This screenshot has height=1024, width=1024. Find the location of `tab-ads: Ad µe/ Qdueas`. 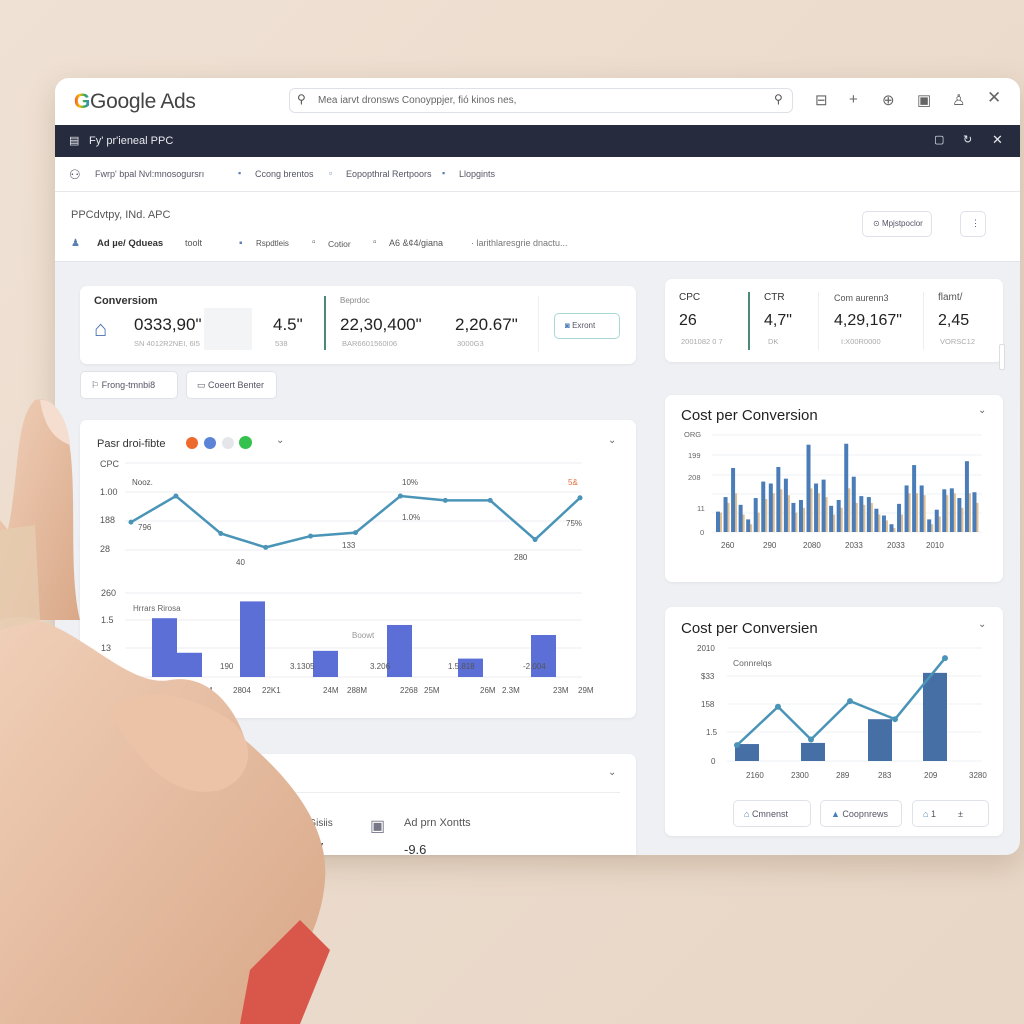

tab-ads: Ad µe/ Qdueas is located at coordinates (130, 243).